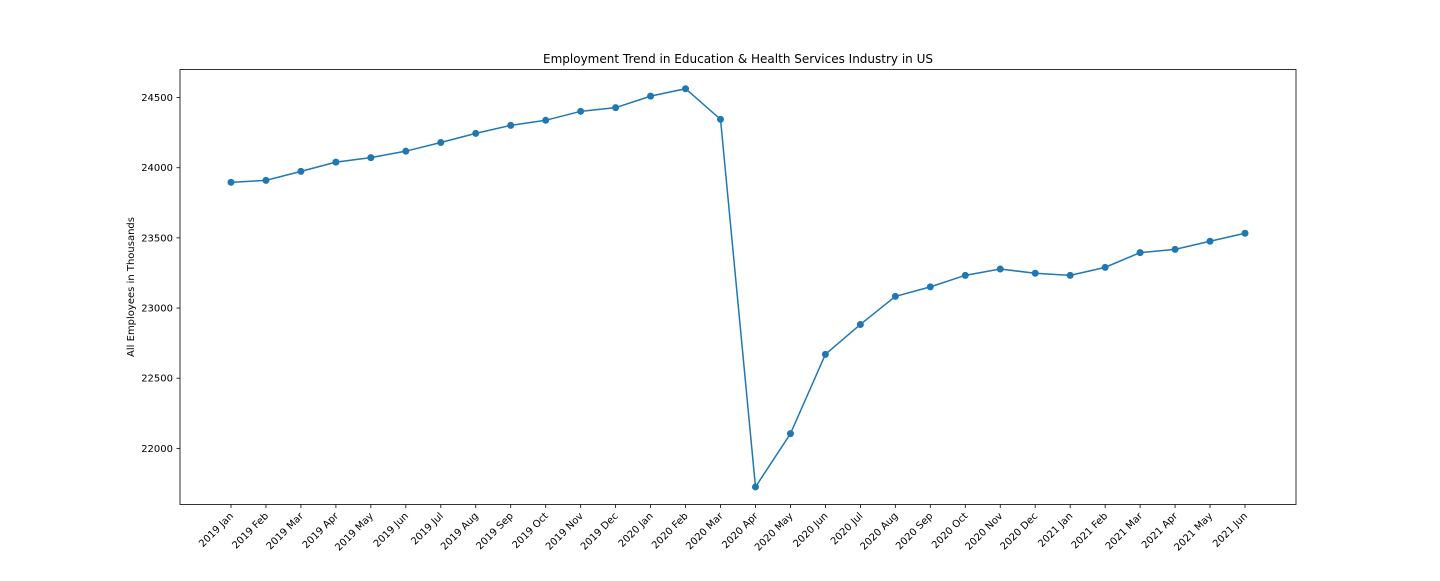 The height and width of the screenshot is (581, 1440). What do you see at coordinates (157, 238) in the screenshot?
I see `y-tick-label: 23500` at bounding box center [157, 238].